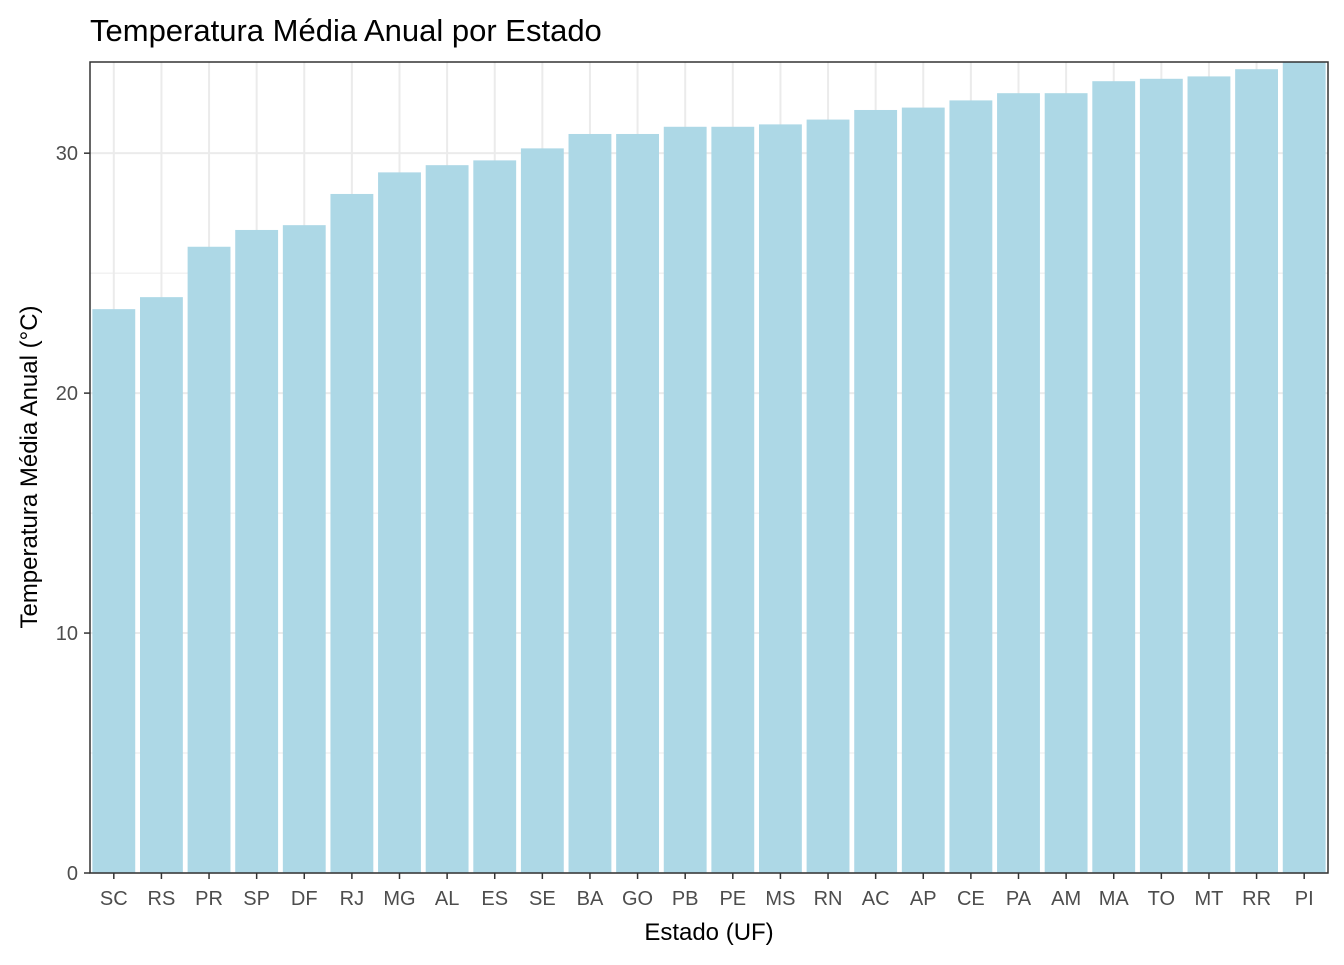 The width and height of the screenshot is (1344, 965). I want to click on x-tick-label-rn: RN, so click(828, 899).